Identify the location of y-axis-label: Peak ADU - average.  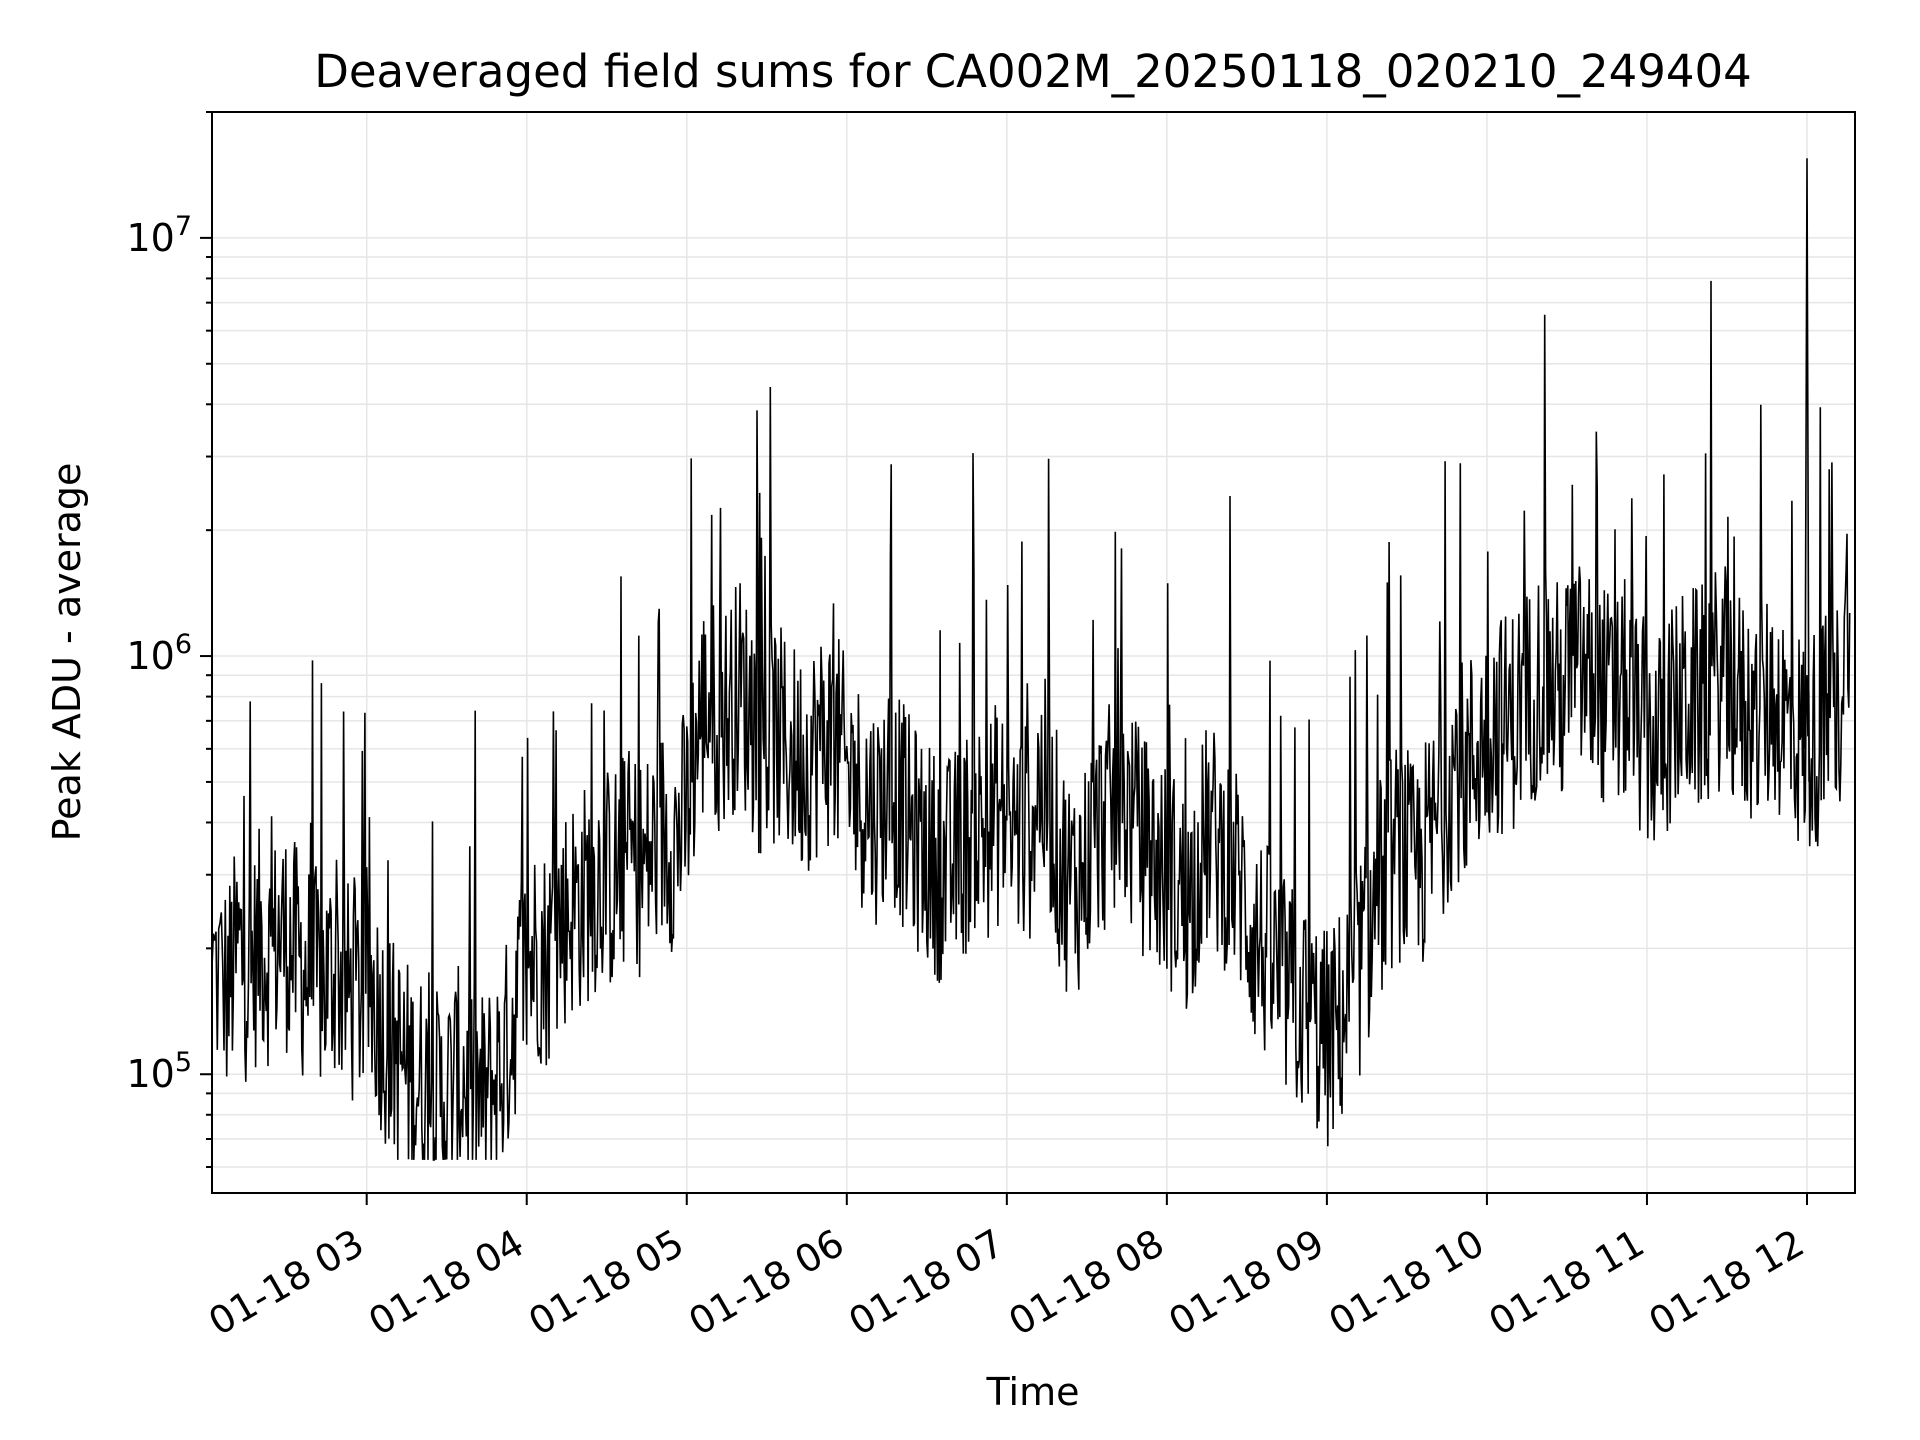
(67, 652).